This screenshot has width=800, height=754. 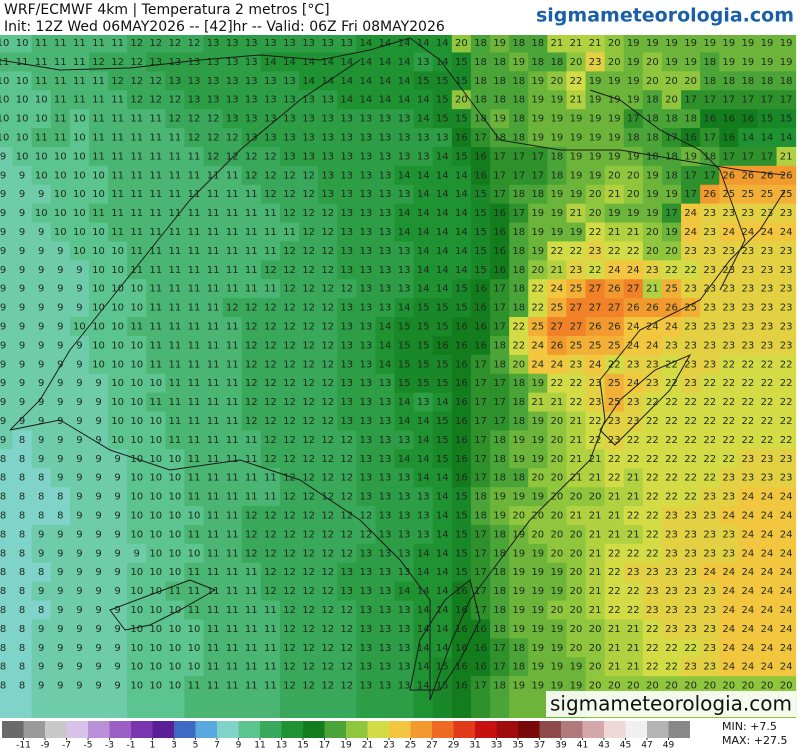 I want to click on colorbar-swatch, so click(x=13, y=729).